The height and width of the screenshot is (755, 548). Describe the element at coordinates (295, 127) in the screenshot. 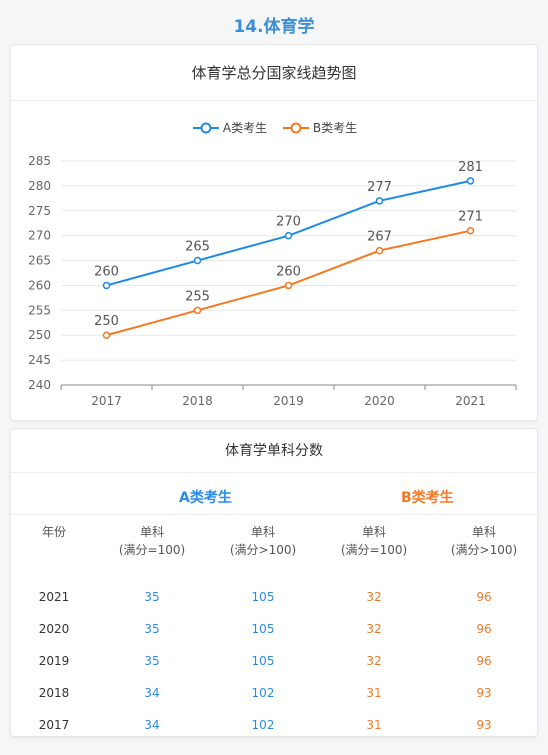

I see `legend-swatch-b-icon` at that location.